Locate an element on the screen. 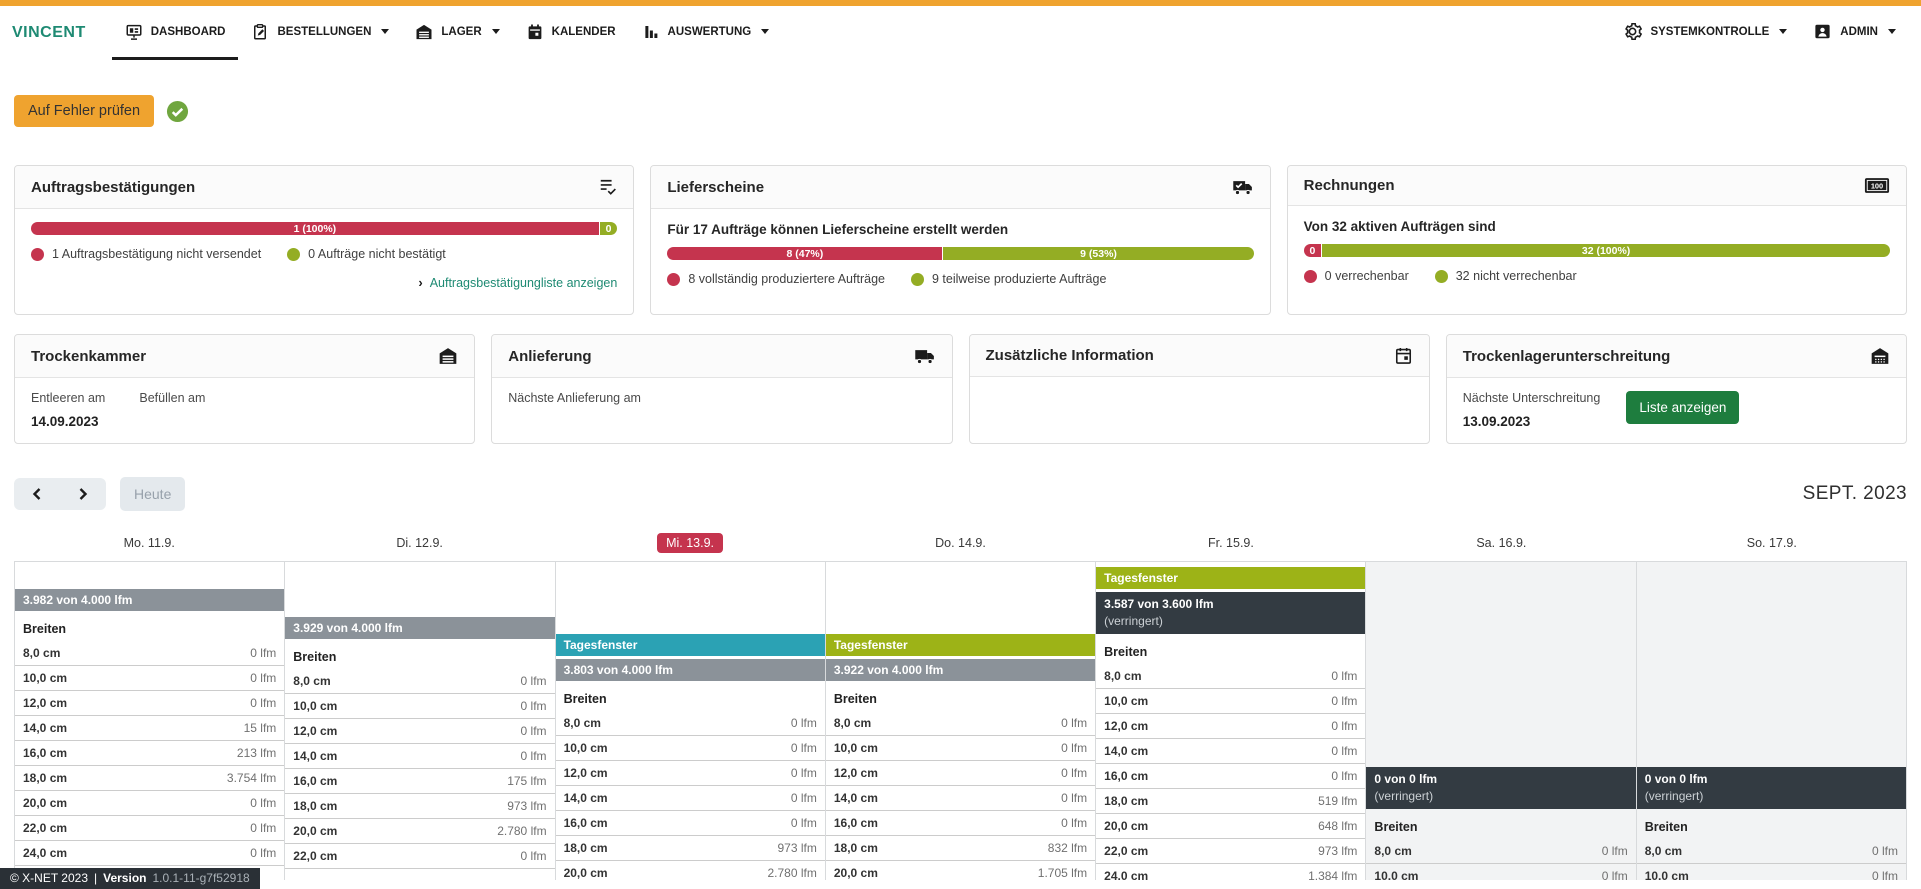 The height and width of the screenshot is (889, 1921). width-row: 24,0 cm 0 lfm is located at coordinates (150, 853).